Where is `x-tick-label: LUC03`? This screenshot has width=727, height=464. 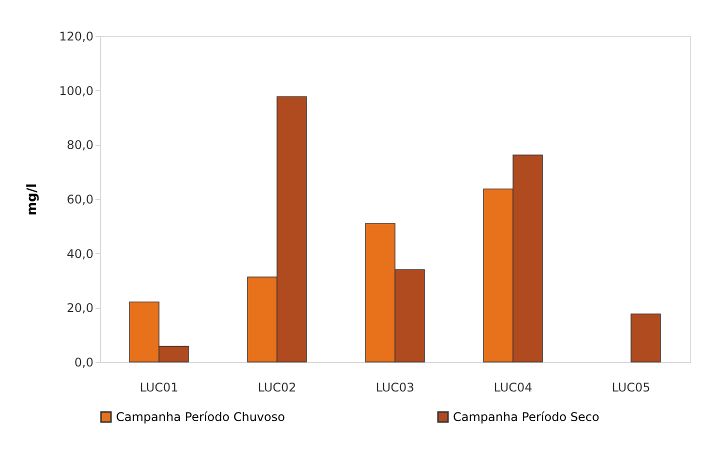 x-tick-label: LUC03 is located at coordinates (395, 387).